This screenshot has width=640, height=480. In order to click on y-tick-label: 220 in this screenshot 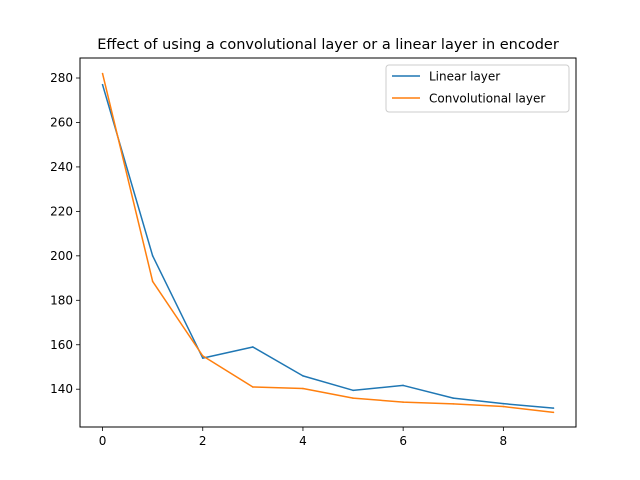, I will do `click(61, 211)`.